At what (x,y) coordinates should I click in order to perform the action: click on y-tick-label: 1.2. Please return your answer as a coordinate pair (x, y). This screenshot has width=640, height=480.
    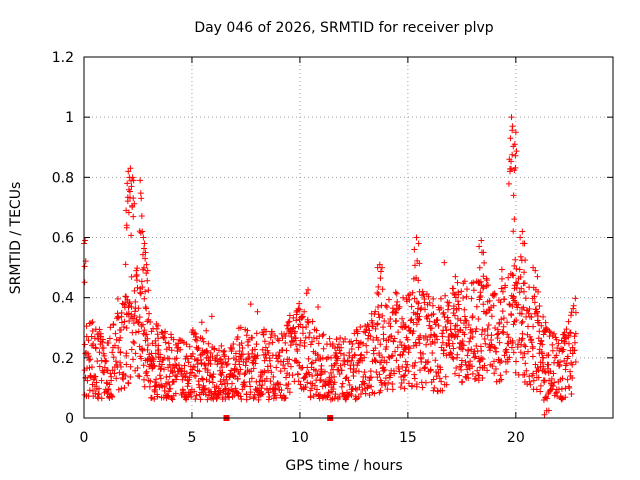
    Looking at the image, I should click on (63, 58).